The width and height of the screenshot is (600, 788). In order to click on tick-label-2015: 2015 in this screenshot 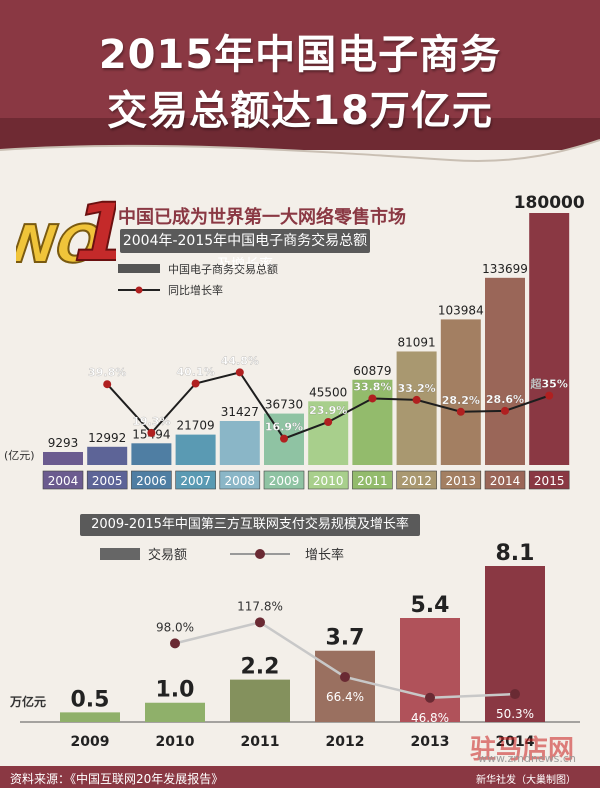, I will do `click(549, 481)`.